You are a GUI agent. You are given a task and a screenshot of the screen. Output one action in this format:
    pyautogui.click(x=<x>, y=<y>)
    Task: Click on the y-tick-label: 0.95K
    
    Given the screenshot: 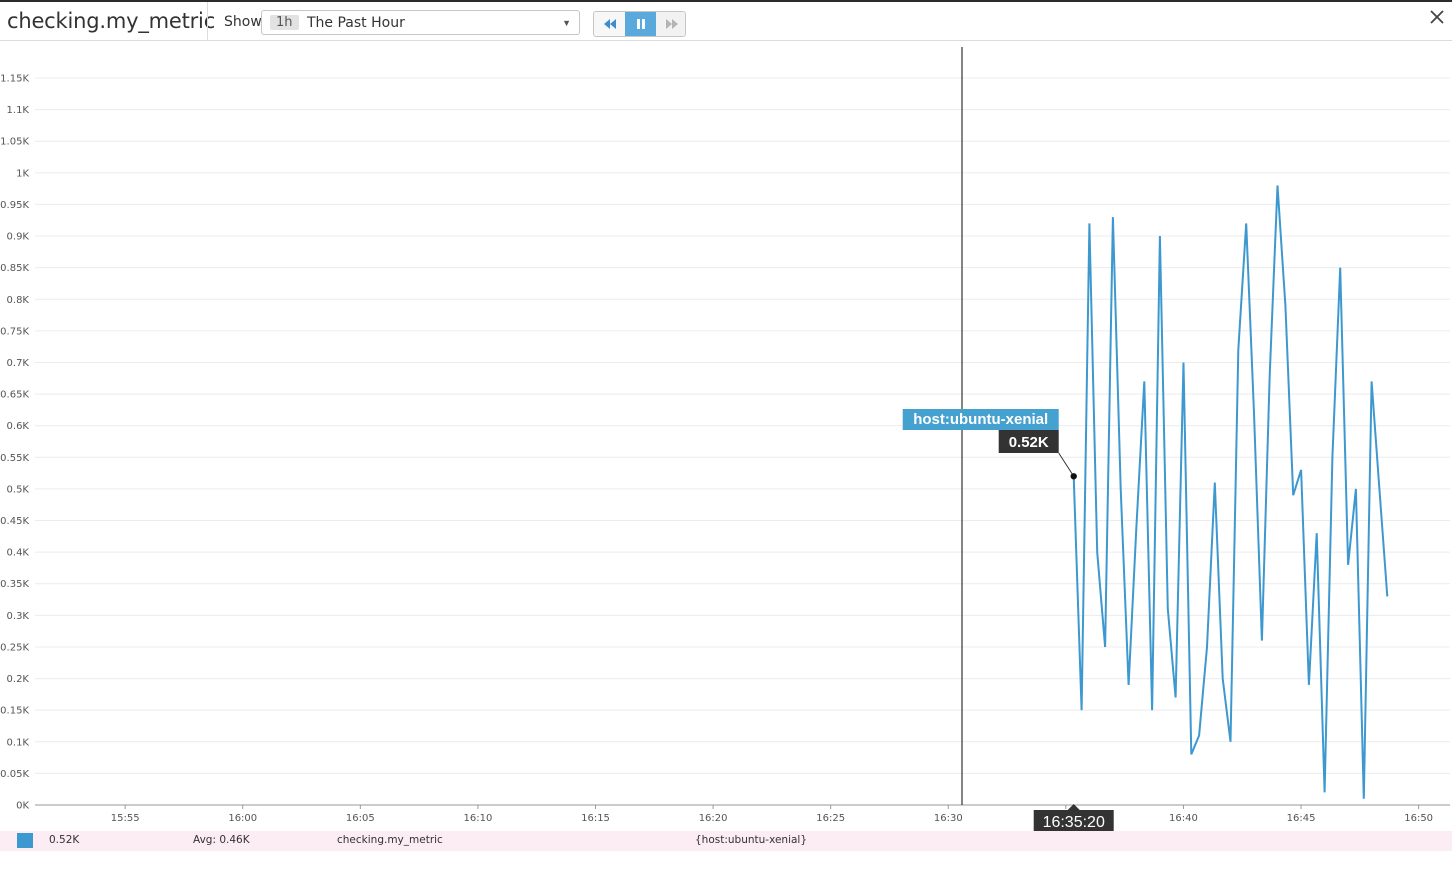 What is the action you would take?
    pyautogui.click(x=14, y=205)
    